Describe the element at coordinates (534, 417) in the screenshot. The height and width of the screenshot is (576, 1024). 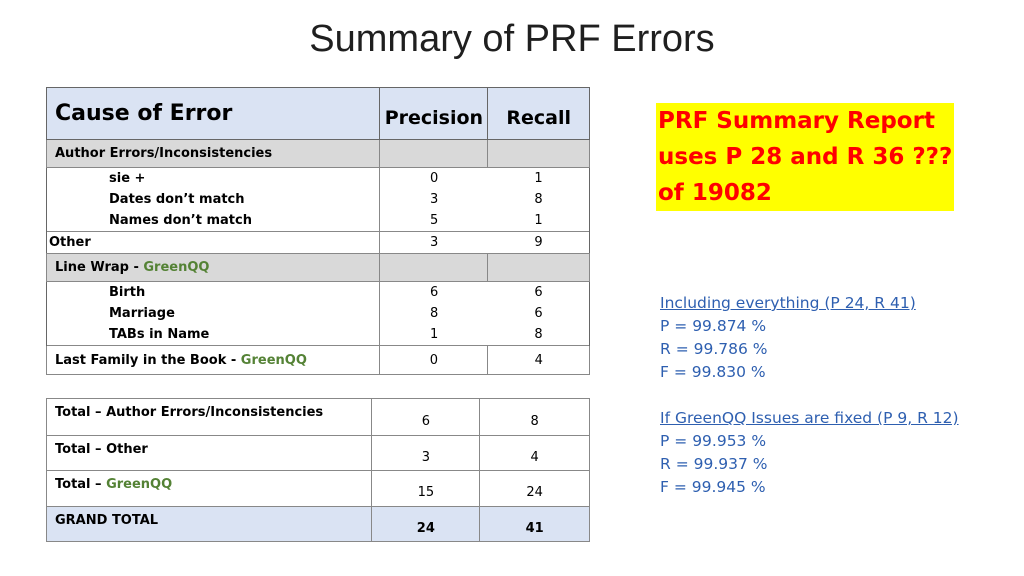
I see `total-recall: 8` at that location.